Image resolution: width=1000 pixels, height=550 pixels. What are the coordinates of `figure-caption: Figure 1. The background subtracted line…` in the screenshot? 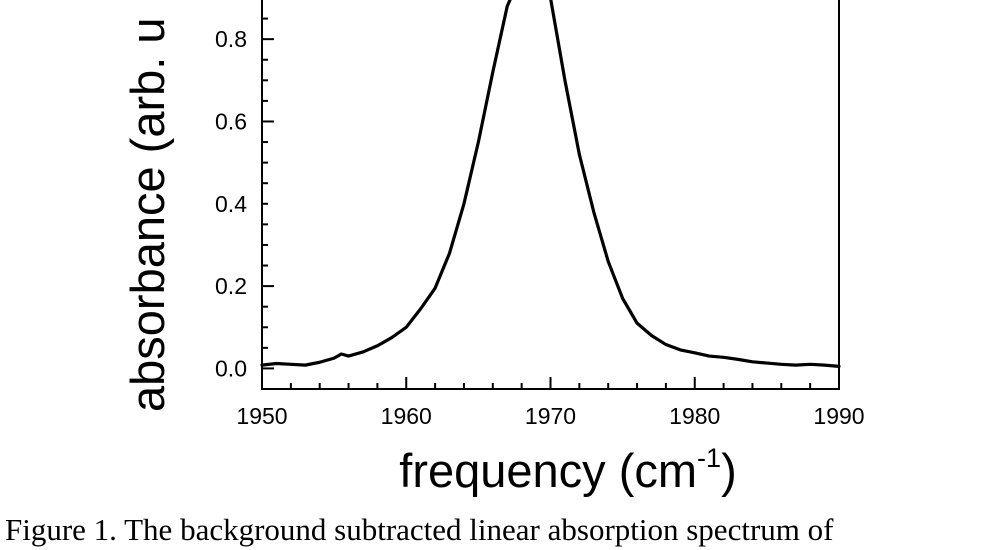 It's located at (419, 529).